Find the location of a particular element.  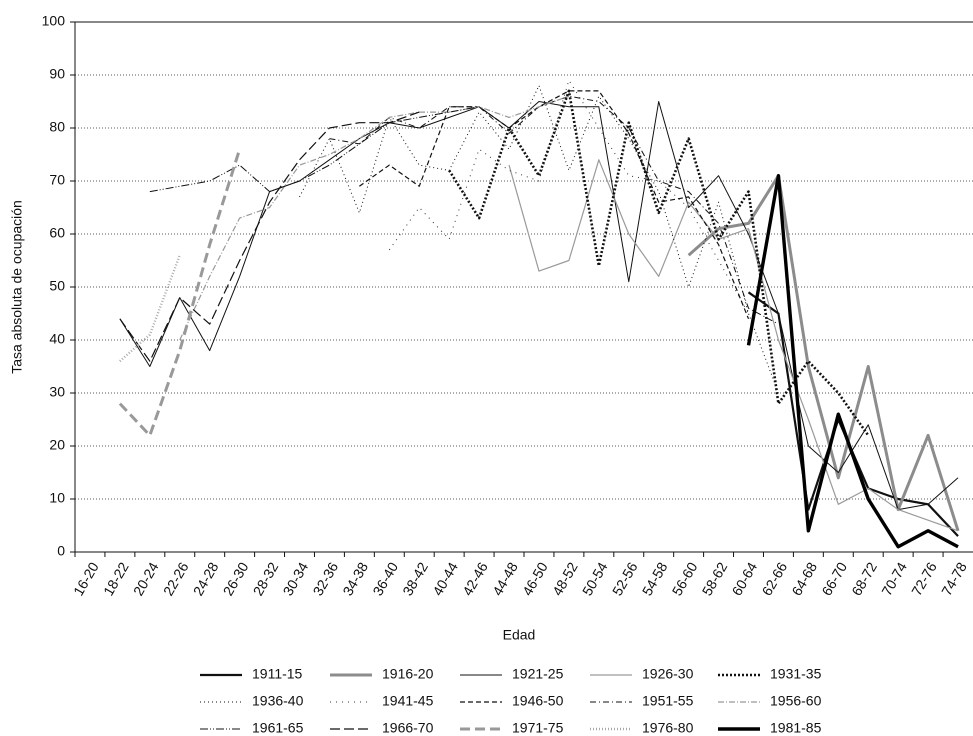

x-tick-label: 18-22 is located at coordinates (116, 578).